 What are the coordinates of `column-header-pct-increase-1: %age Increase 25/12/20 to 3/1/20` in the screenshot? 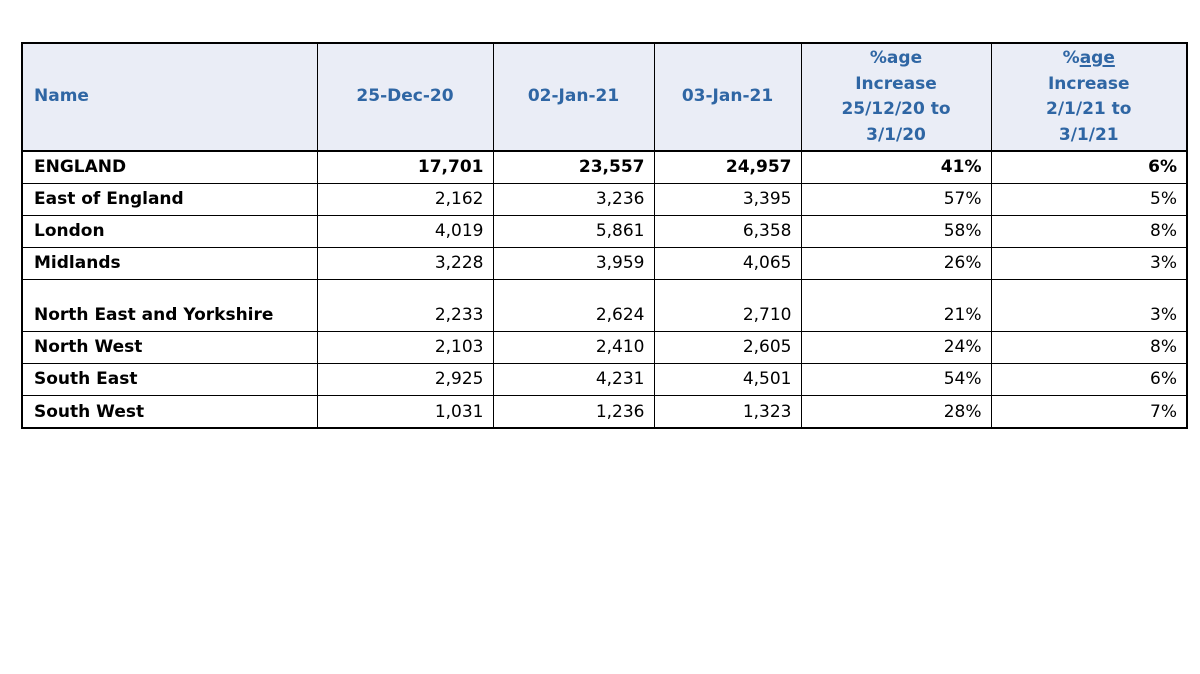 It's located at (896, 97).